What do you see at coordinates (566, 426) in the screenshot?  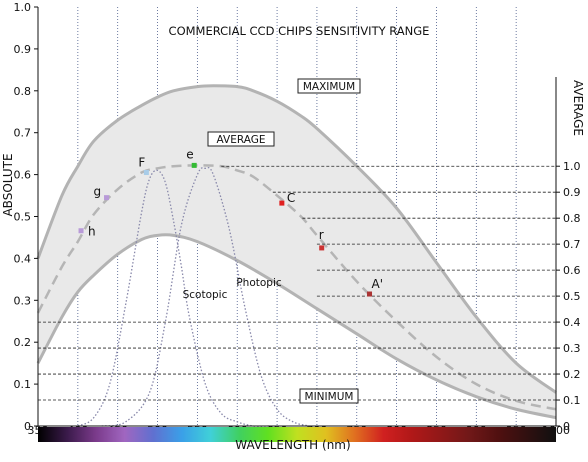 I see `right-tick-label-0: 0` at bounding box center [566, 426].